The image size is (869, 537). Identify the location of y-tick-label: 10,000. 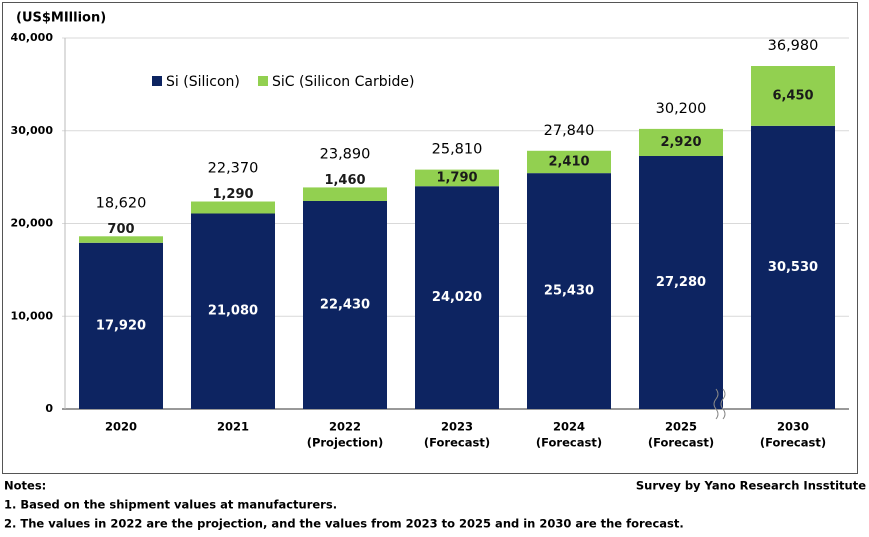
(32, 315).